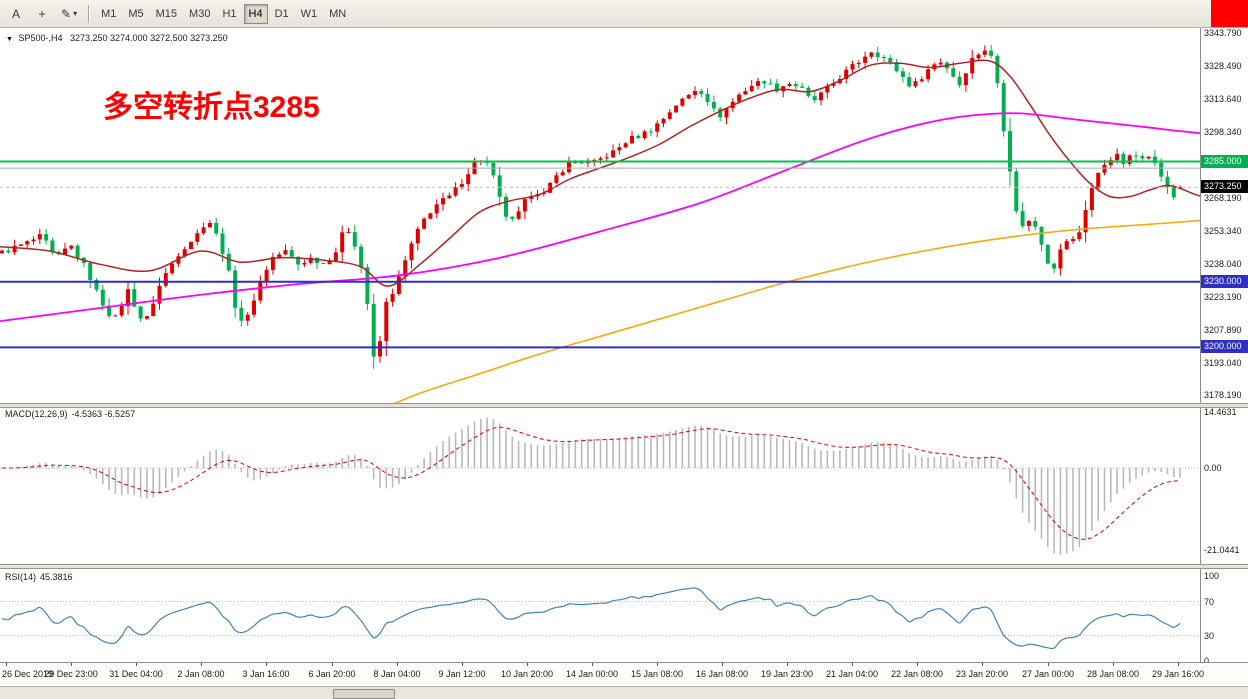  I want to click on symbol-dropdown-icon: ▼, so click(9, 39).